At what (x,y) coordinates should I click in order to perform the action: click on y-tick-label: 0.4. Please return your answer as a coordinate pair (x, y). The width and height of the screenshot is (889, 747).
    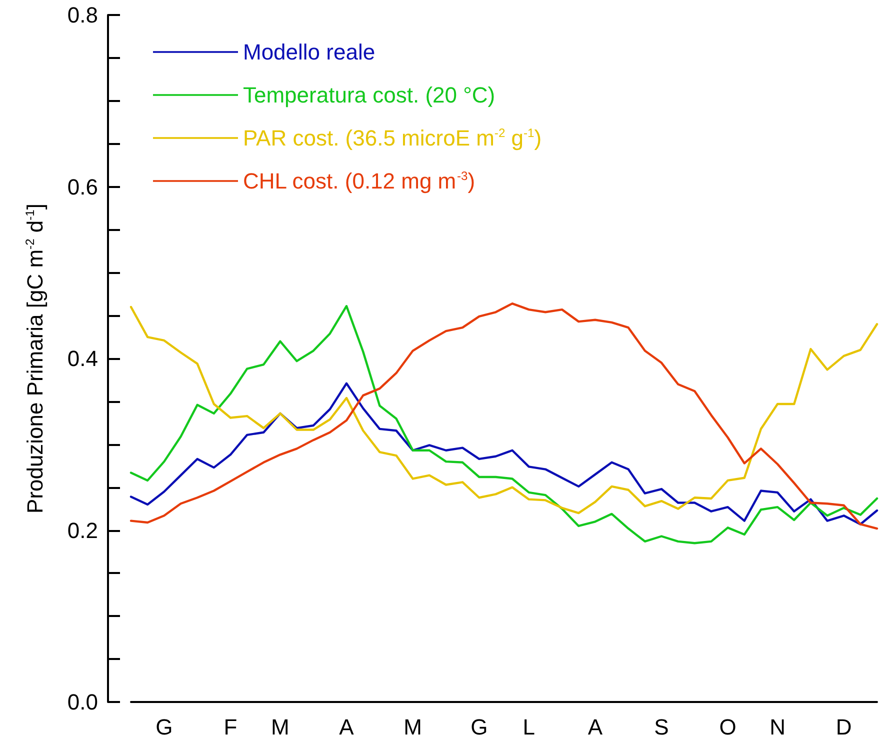
    Looking at the image, I should click on (82, 358).